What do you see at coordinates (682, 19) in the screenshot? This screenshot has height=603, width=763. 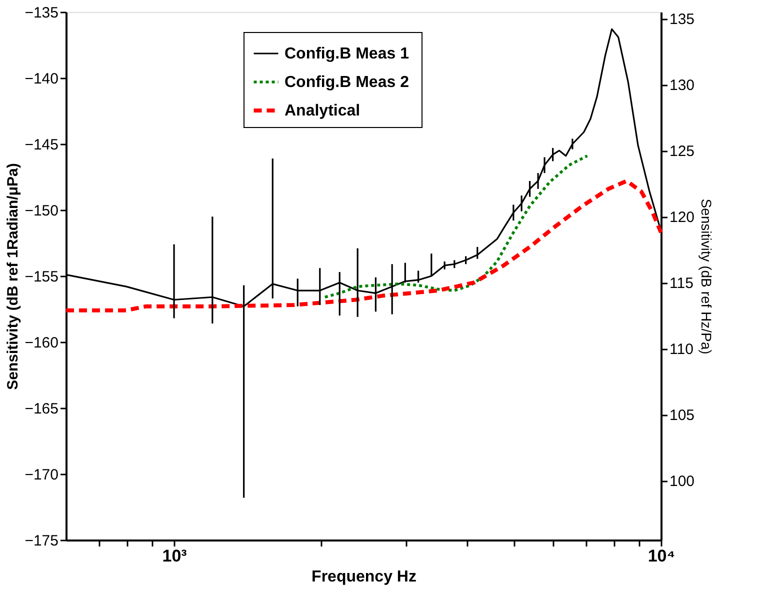 I see `y2-tick-label: 135` at bounding box center [682, 19].